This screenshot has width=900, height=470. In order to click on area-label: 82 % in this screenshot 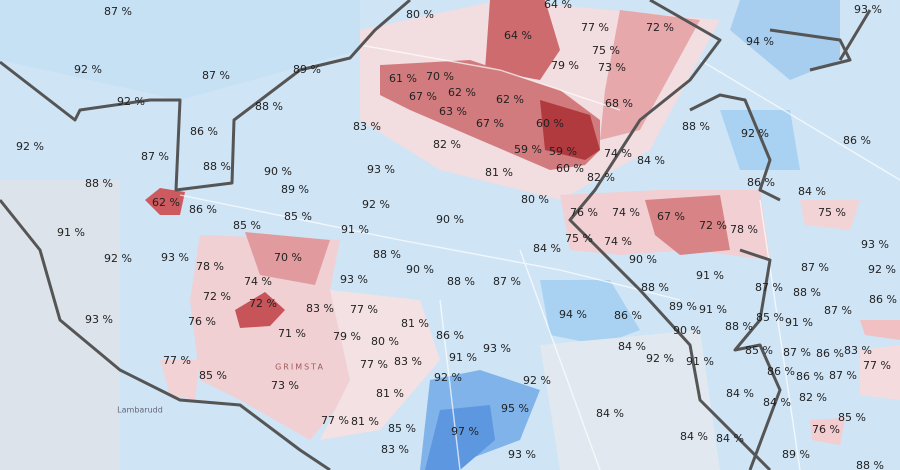, I will do `click(447, 144)`.